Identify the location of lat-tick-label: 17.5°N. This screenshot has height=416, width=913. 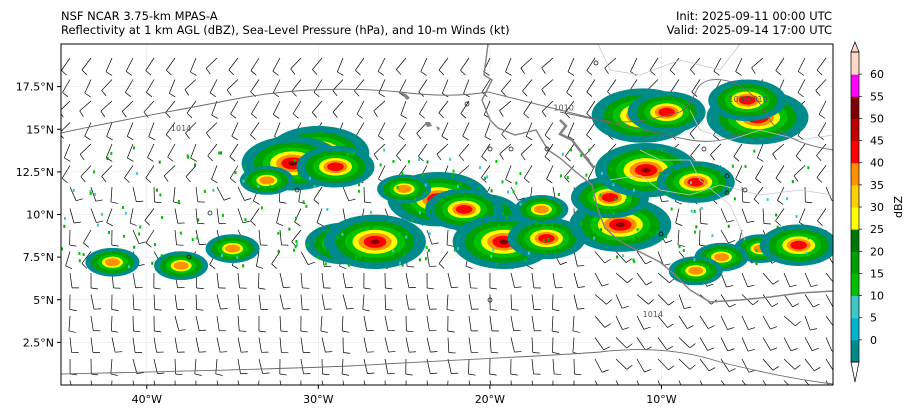
(35, 87).